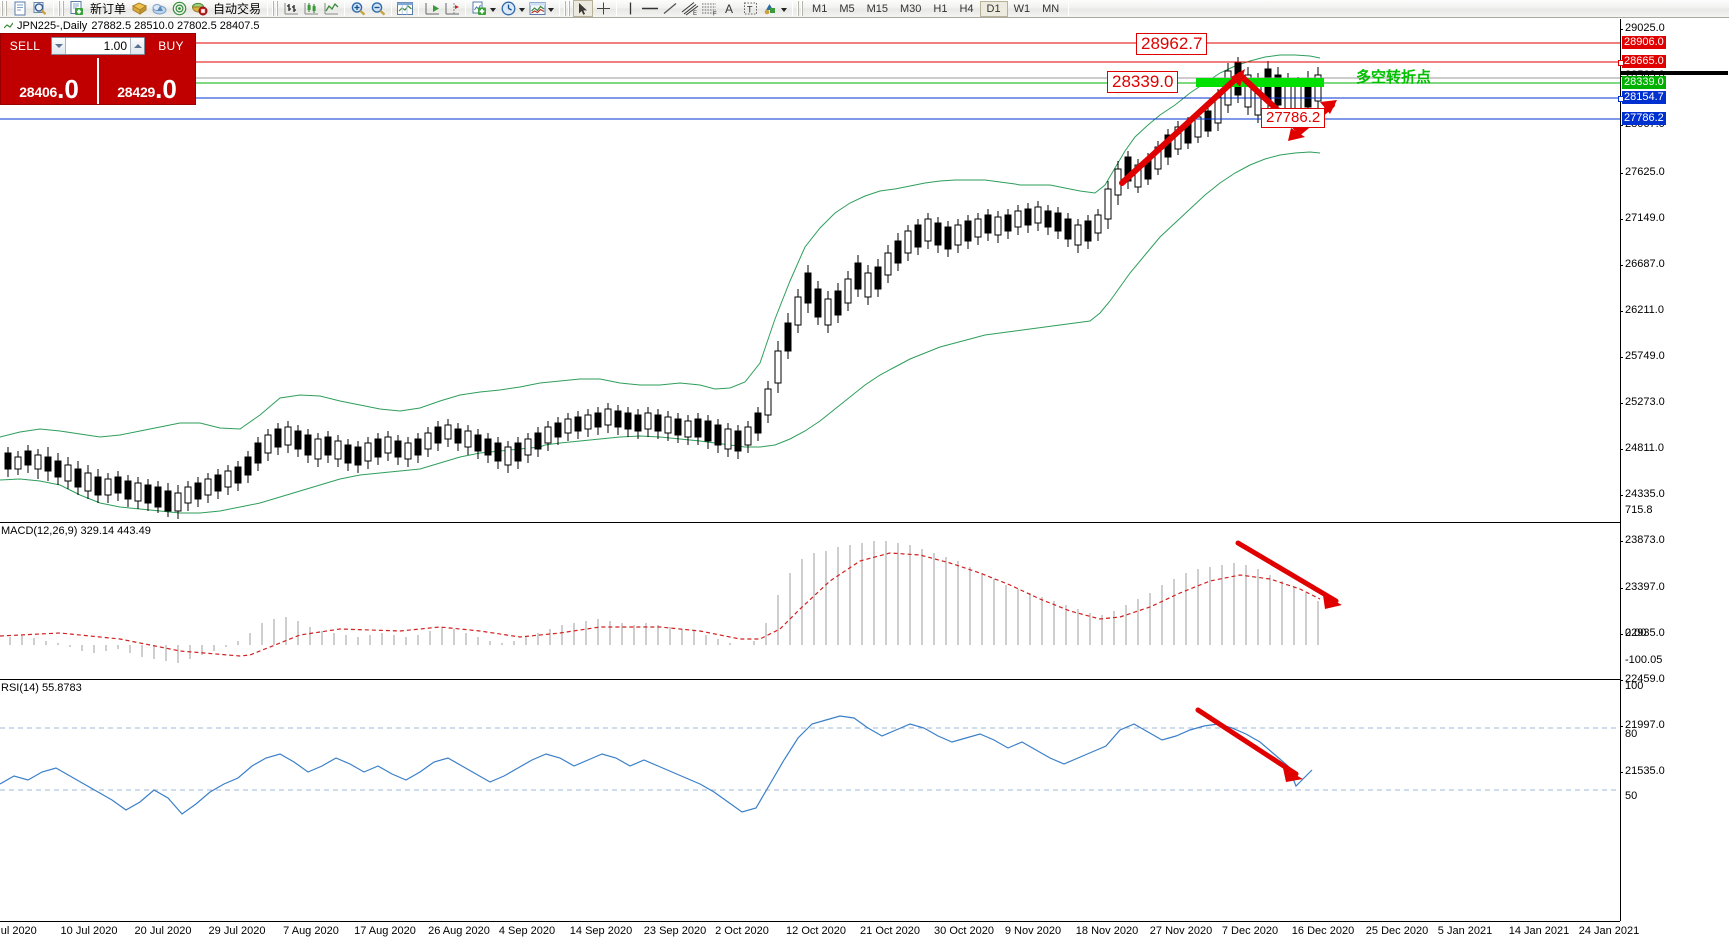 The image size is (1729, 941). I want to click on annotation-turning-point-note: 多空转折点, so click(1394, 77).